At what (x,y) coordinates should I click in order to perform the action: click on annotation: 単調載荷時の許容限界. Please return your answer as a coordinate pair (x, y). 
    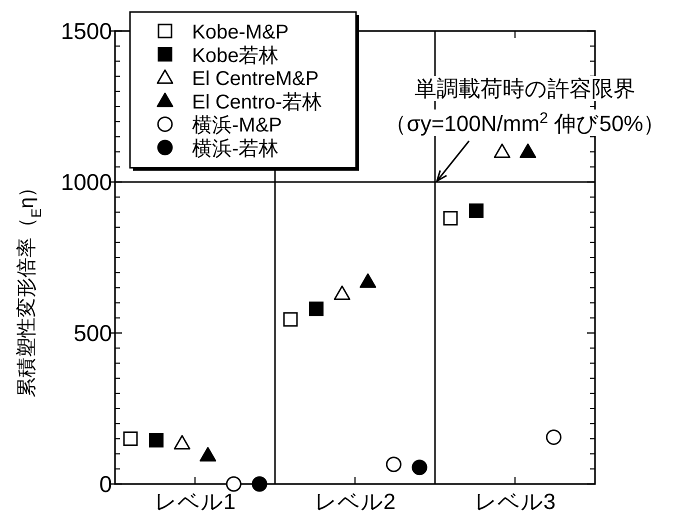
    Looking at the image, I should click on (525, 88).